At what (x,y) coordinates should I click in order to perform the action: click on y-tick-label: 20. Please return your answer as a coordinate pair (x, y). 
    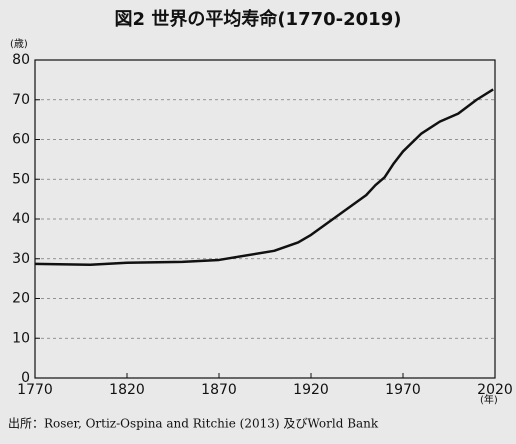
    Looking at the image, I should click on (21, 299).